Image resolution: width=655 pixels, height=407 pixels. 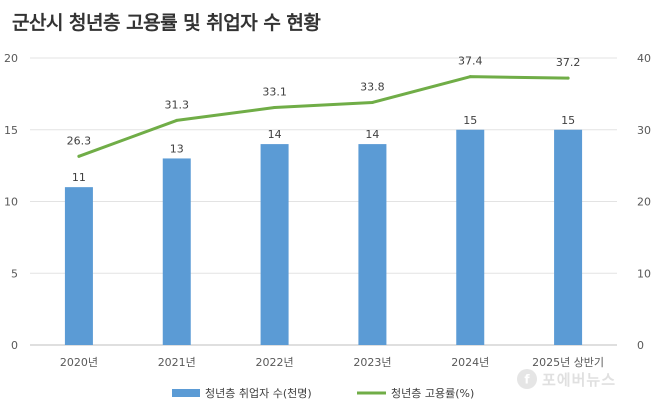 What do you see at coordinates (644, 202) in the screenshot?
I see `y-right-tick-label: 20` at bounding box center [644, 202].